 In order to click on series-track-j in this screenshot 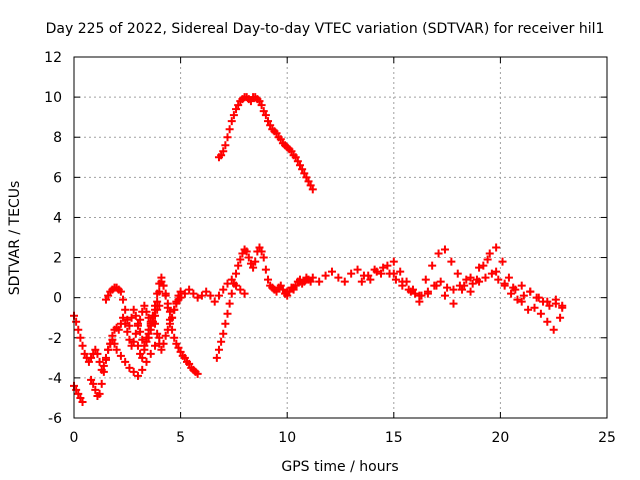, I will do `click(461, 288)`.